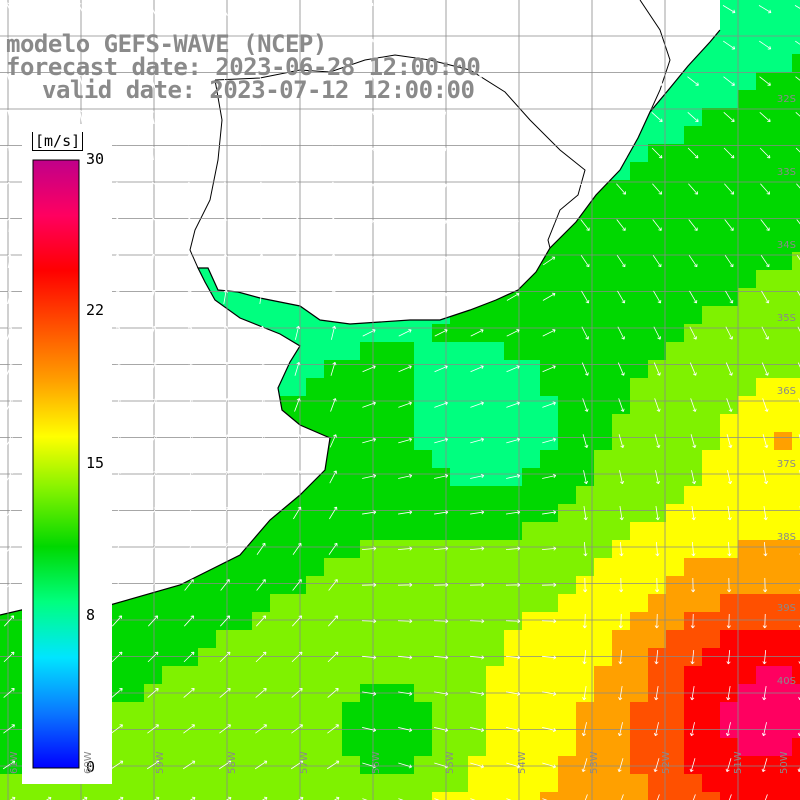 The image size is (800, 800). Describe the element at coordinates (786, 464) in the screenshot. I see `lat-label-37s: 37S` at that location.